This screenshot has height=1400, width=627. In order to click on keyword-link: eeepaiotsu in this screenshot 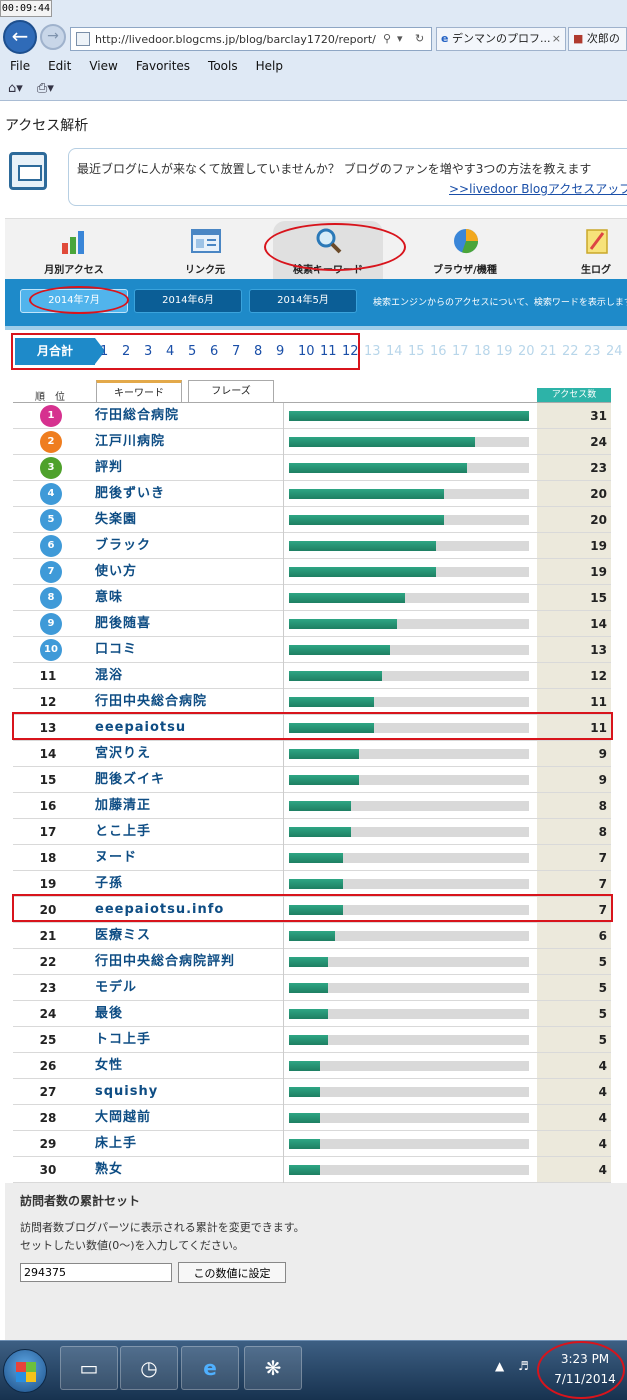, I will do `click(141, 727)`.